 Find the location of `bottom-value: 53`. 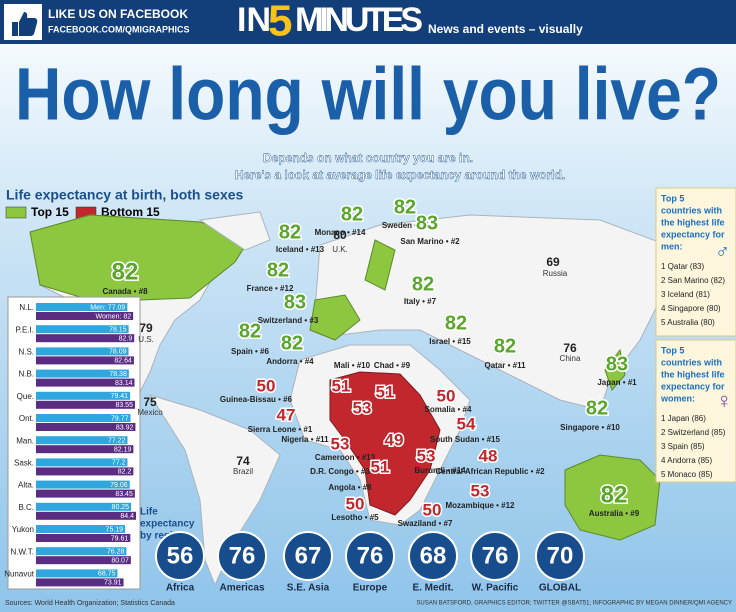

bottom-value: 53 is located at coordinates (426, 455).